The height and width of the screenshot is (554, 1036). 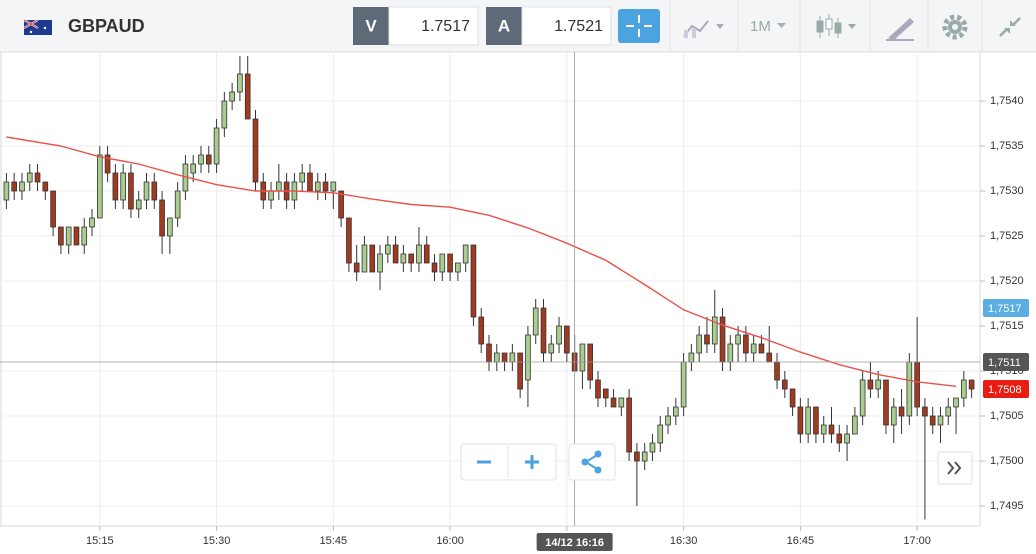 What do you see at coordinates (1007, 146) in the screenshot?
I see `y-tick-label: 1,7535` at bounding box center [1007, 146].